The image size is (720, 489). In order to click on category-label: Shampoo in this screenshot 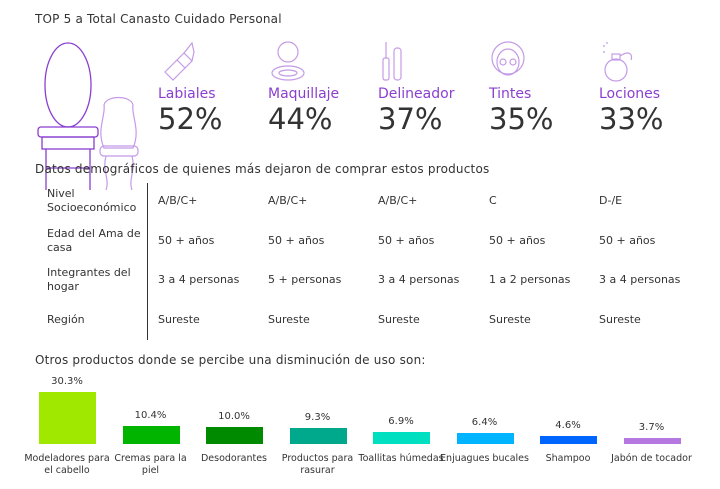, I will do `click(568, 458)`.